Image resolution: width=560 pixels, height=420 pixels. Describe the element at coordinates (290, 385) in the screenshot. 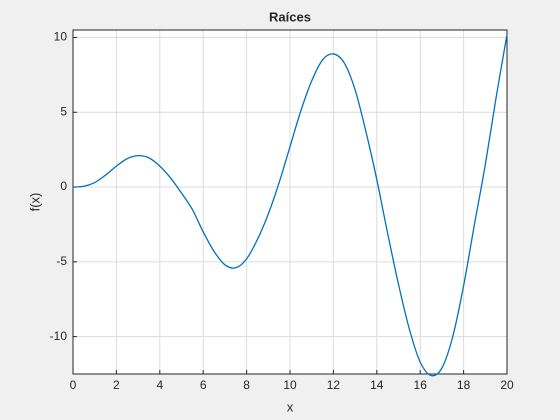

I see `x-tick-label: 10` at that location.